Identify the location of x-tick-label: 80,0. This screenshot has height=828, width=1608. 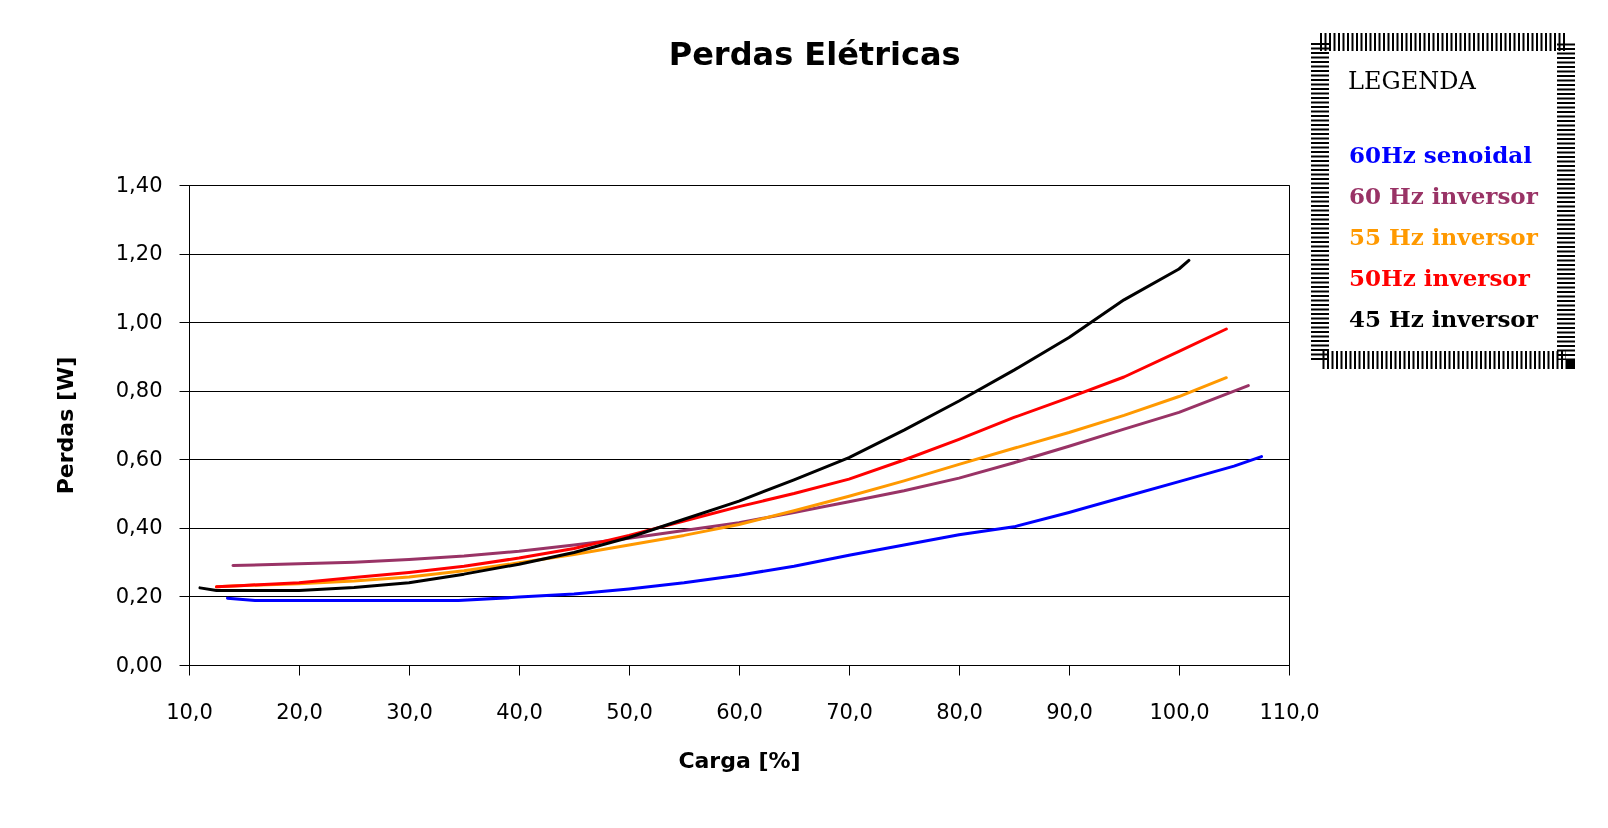
(959, 711).